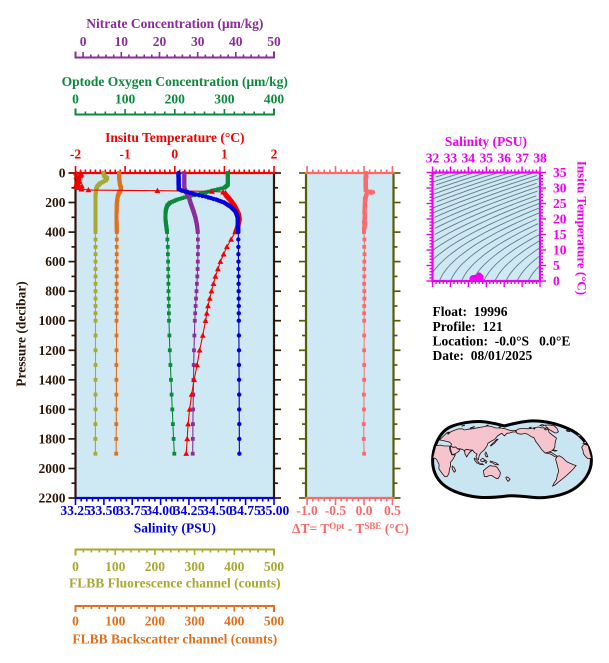 The height and width of the screenshot is (663, 609). Describe the element at coordinates (75, 154) in the screenshot. I see `svg-text: -2` at that location.